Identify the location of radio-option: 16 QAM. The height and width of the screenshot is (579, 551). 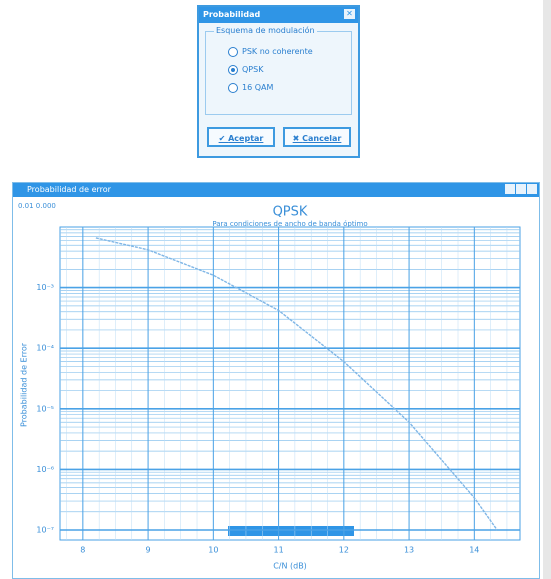
(250, 88).